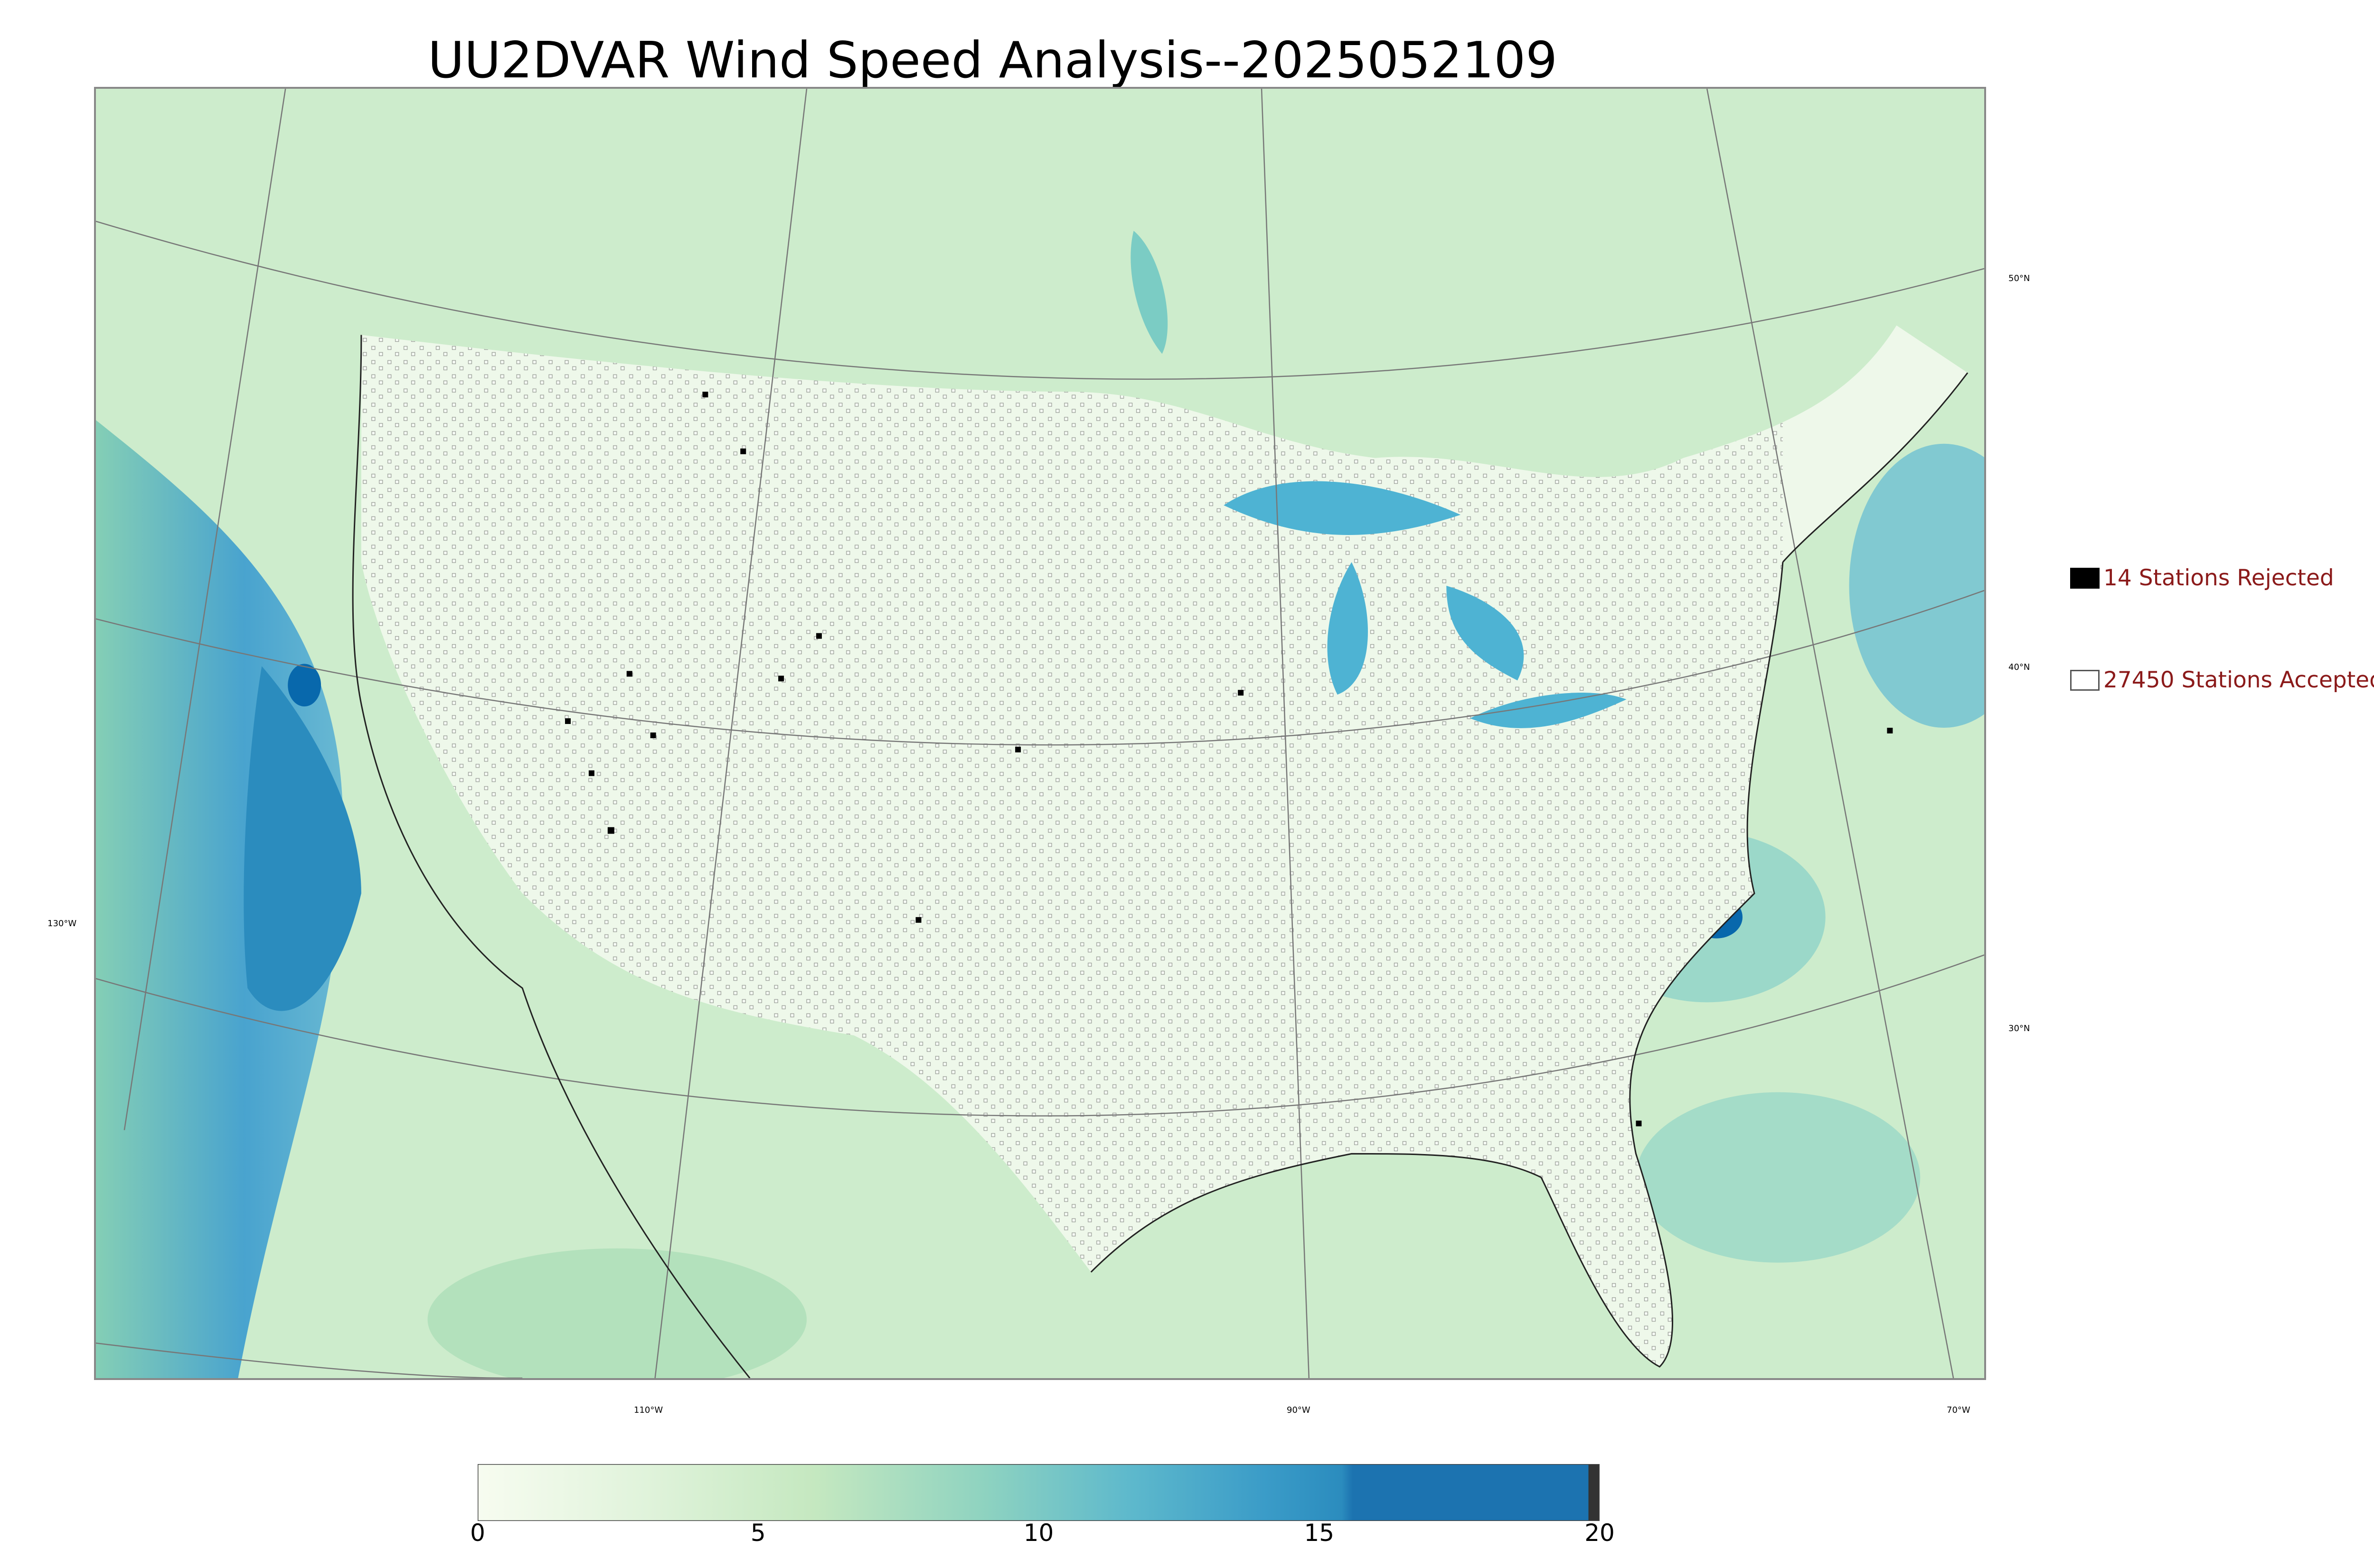 Image resolution: width=2374 pixels, height=1568 pixels. What do you see at coordinates (2019, 278) in the screenshot?
I see `lat-label-50: 50°N` at bounding box center [2019, 278].